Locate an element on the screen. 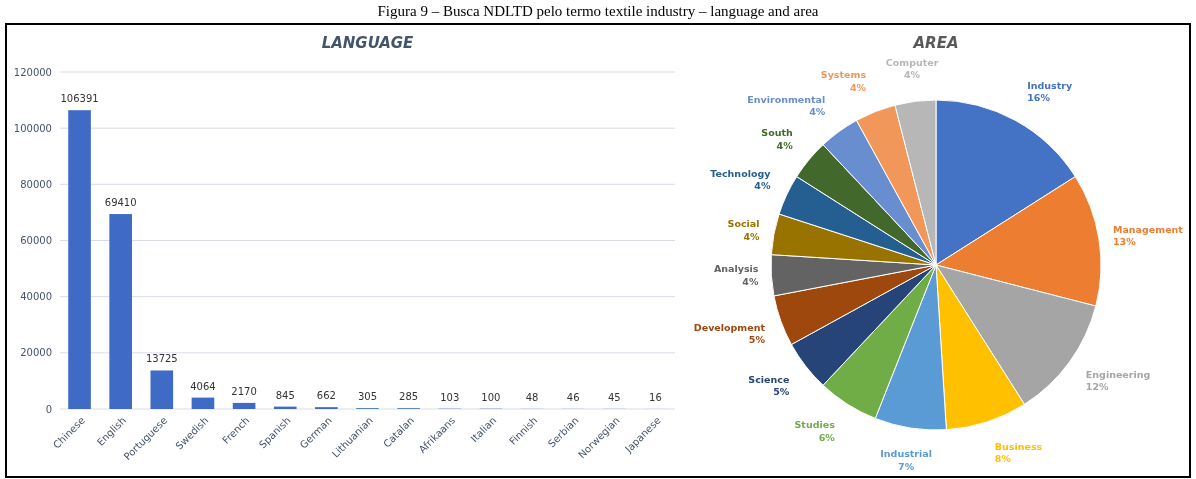  data-label: 45 is located at coordinates (614, 397).